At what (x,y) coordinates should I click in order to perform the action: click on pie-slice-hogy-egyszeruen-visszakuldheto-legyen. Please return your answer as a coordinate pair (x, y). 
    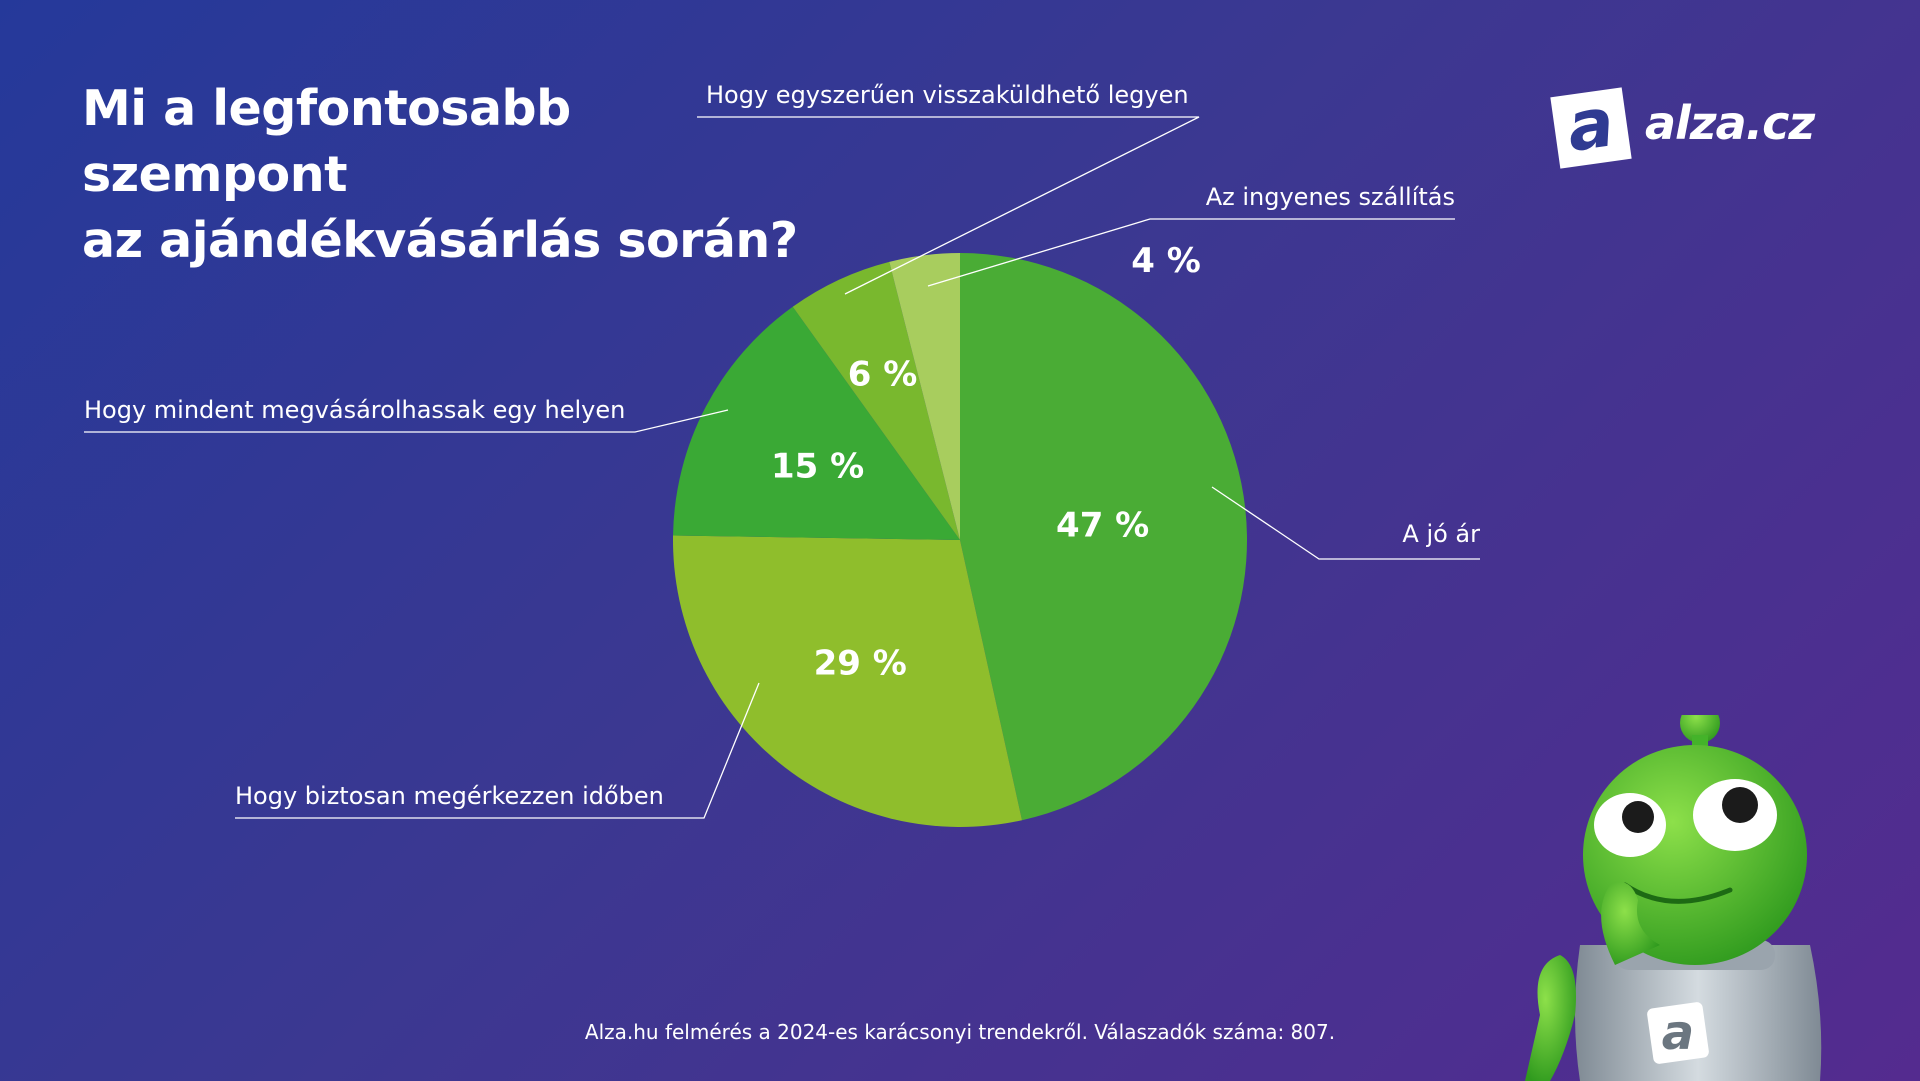
    Looking at the image, I should click on (876, 400).